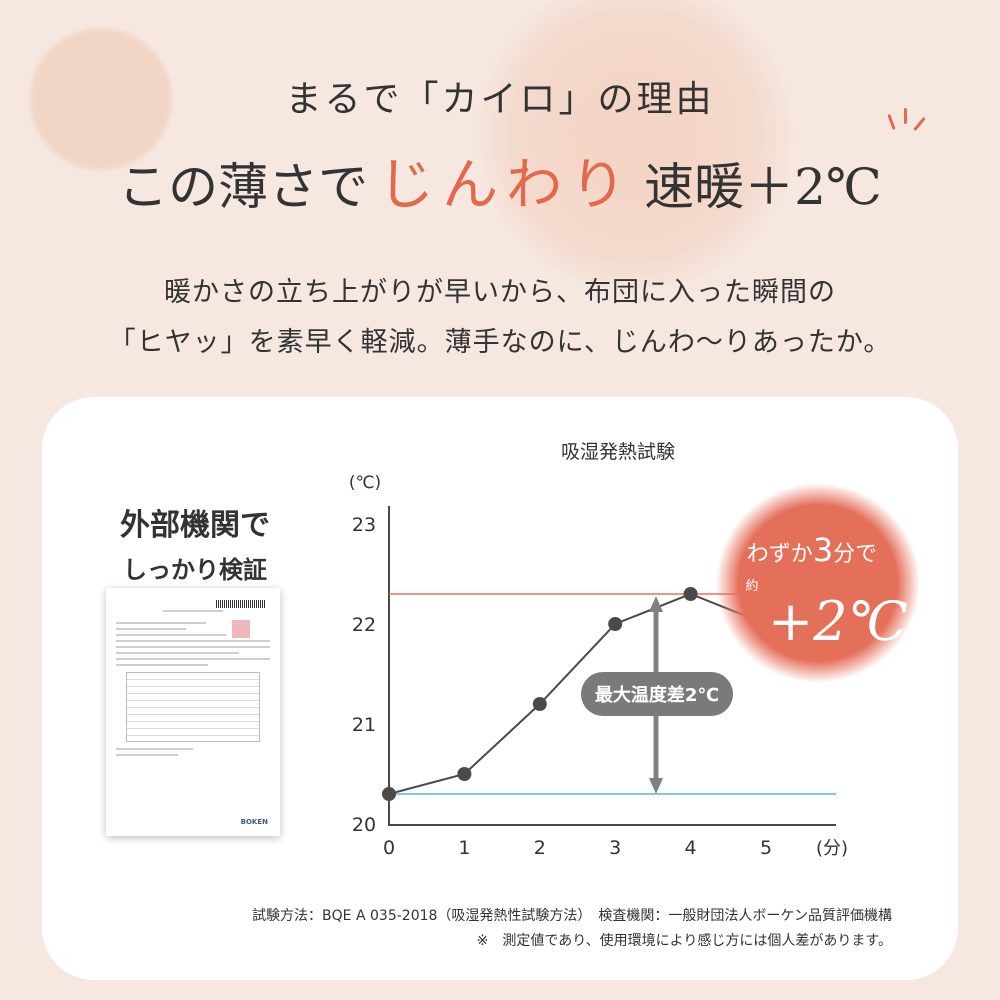  Describe the element at coordinates (365, 483) in the screenshot. I see `y-axis-label: (℃)` at that location.